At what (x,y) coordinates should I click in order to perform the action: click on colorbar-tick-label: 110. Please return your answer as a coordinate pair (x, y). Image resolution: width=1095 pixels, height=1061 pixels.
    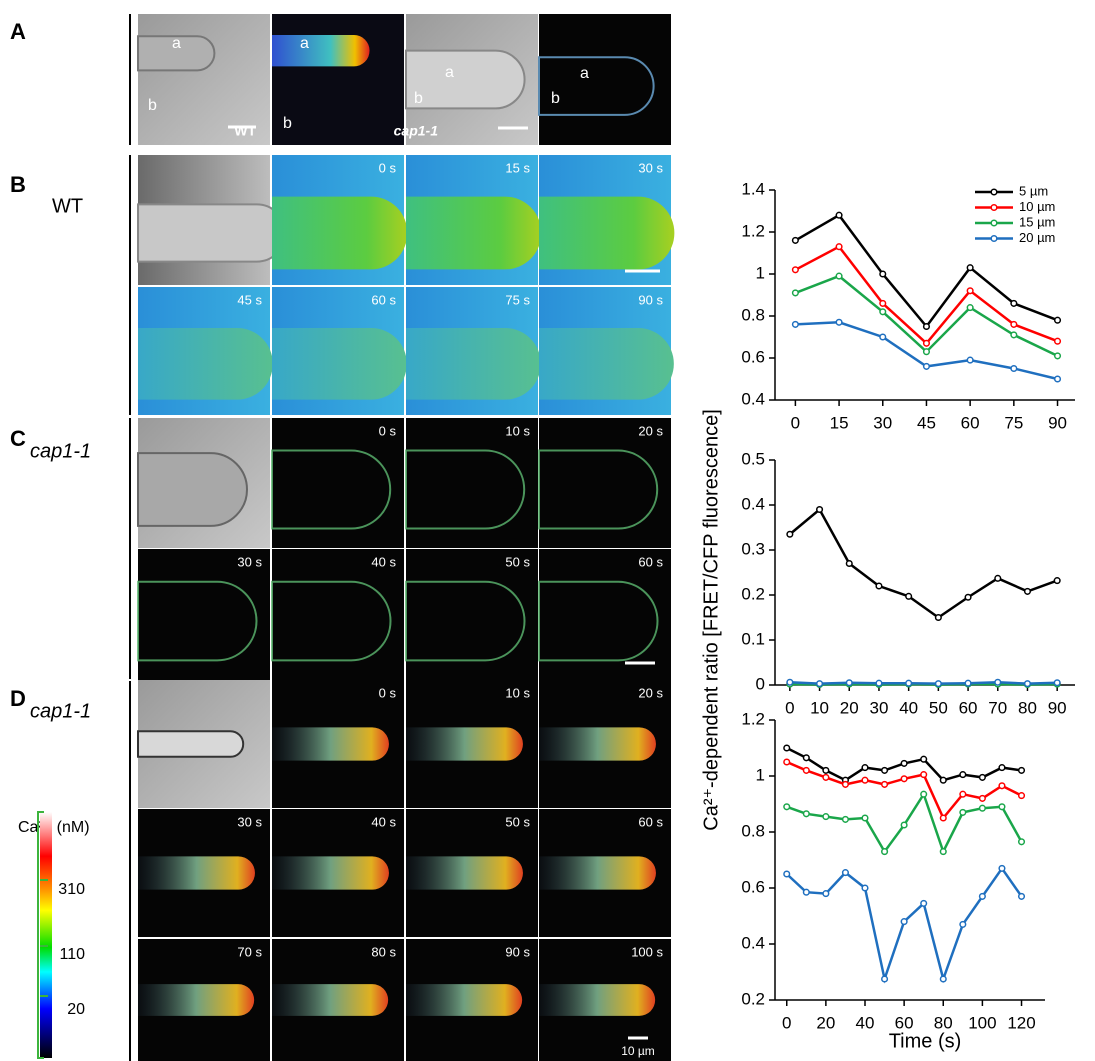
    Looking at the image, I should click on (72, 954).